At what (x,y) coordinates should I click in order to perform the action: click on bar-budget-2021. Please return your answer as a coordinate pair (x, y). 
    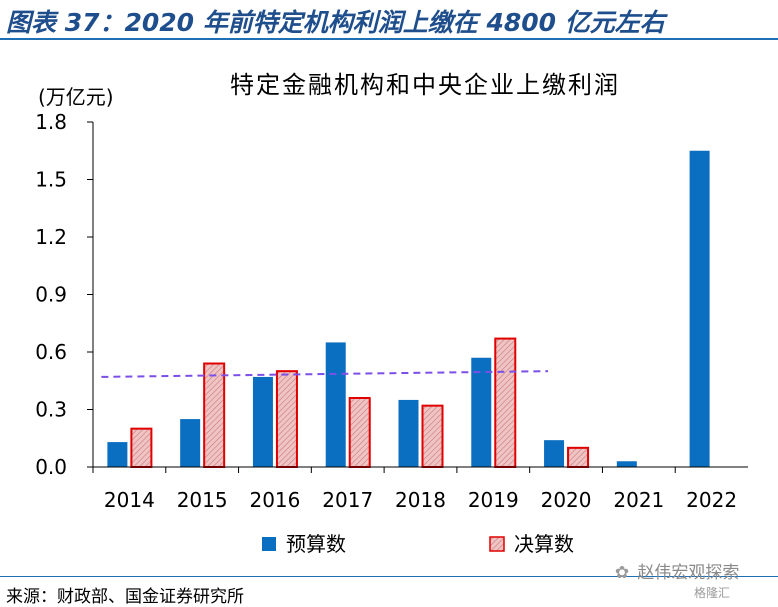
    Looking at the image, I should click on (626, 464).